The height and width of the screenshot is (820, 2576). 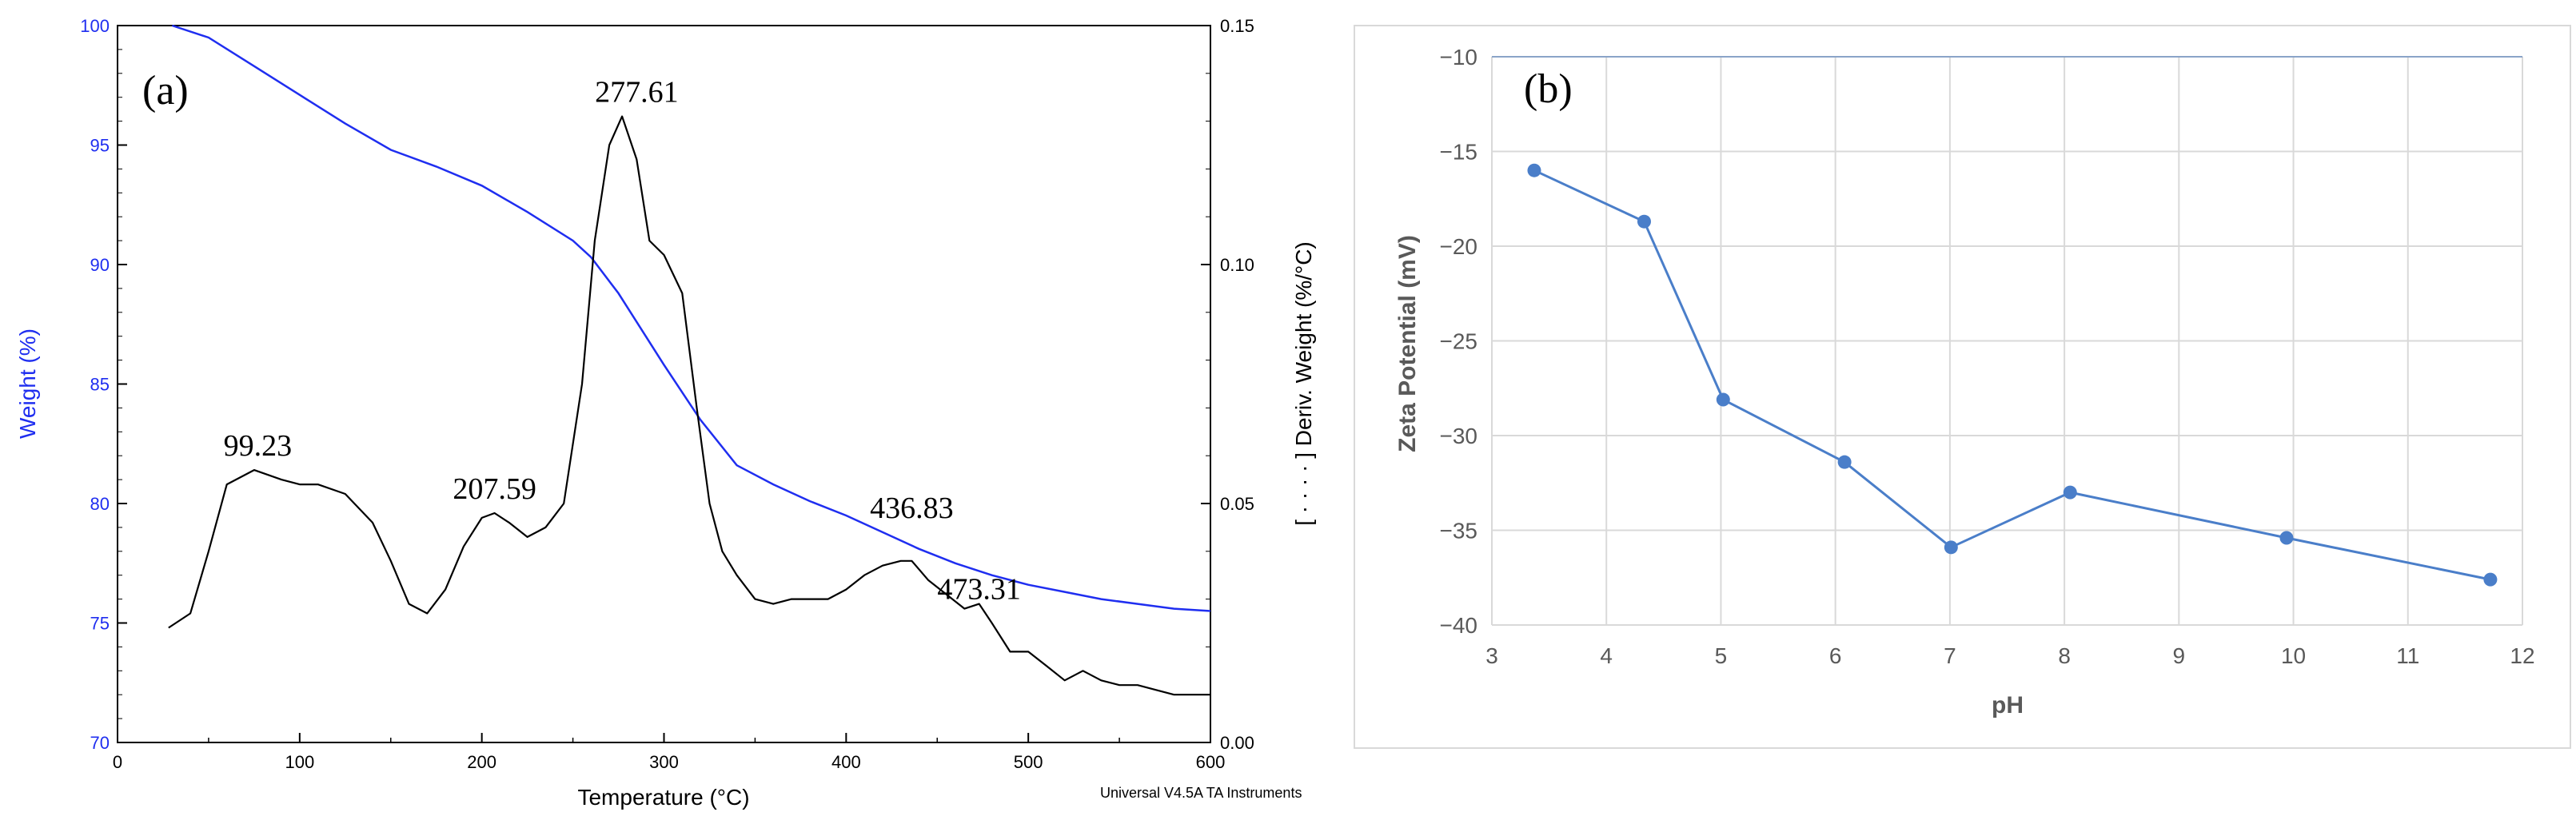 I want to click on zeta-y-tick-label: −40, so click(x=1459, y=625).